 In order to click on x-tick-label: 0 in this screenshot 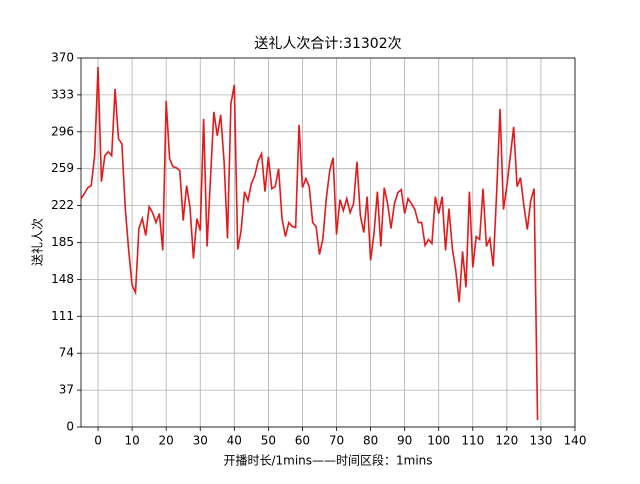, I will do `click(98, 441)`.